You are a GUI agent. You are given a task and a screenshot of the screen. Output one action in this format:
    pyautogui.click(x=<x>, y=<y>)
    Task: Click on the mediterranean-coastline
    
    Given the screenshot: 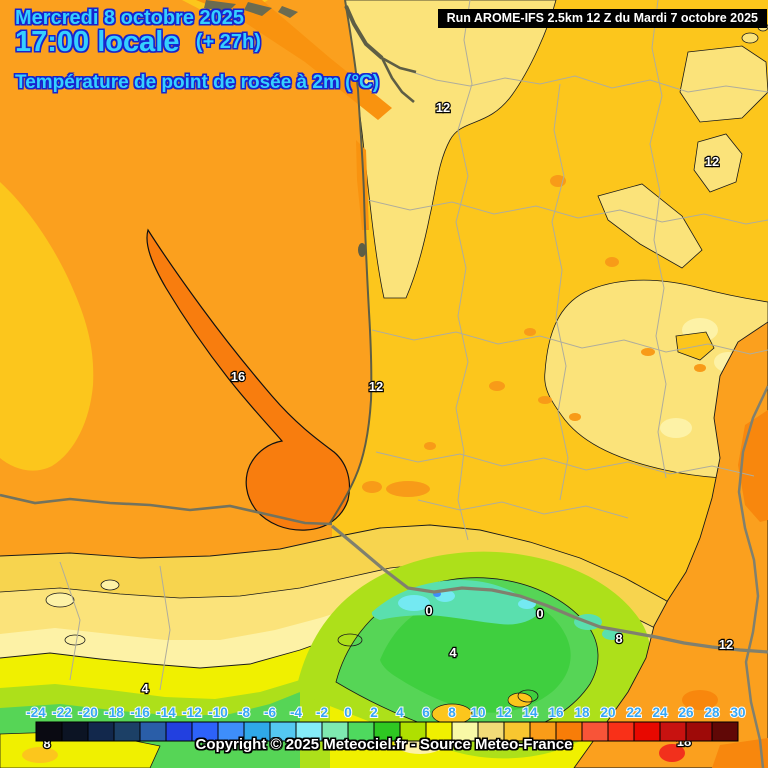 What is the action you would take?
    pyautogui.click(x=752, y=576)
    